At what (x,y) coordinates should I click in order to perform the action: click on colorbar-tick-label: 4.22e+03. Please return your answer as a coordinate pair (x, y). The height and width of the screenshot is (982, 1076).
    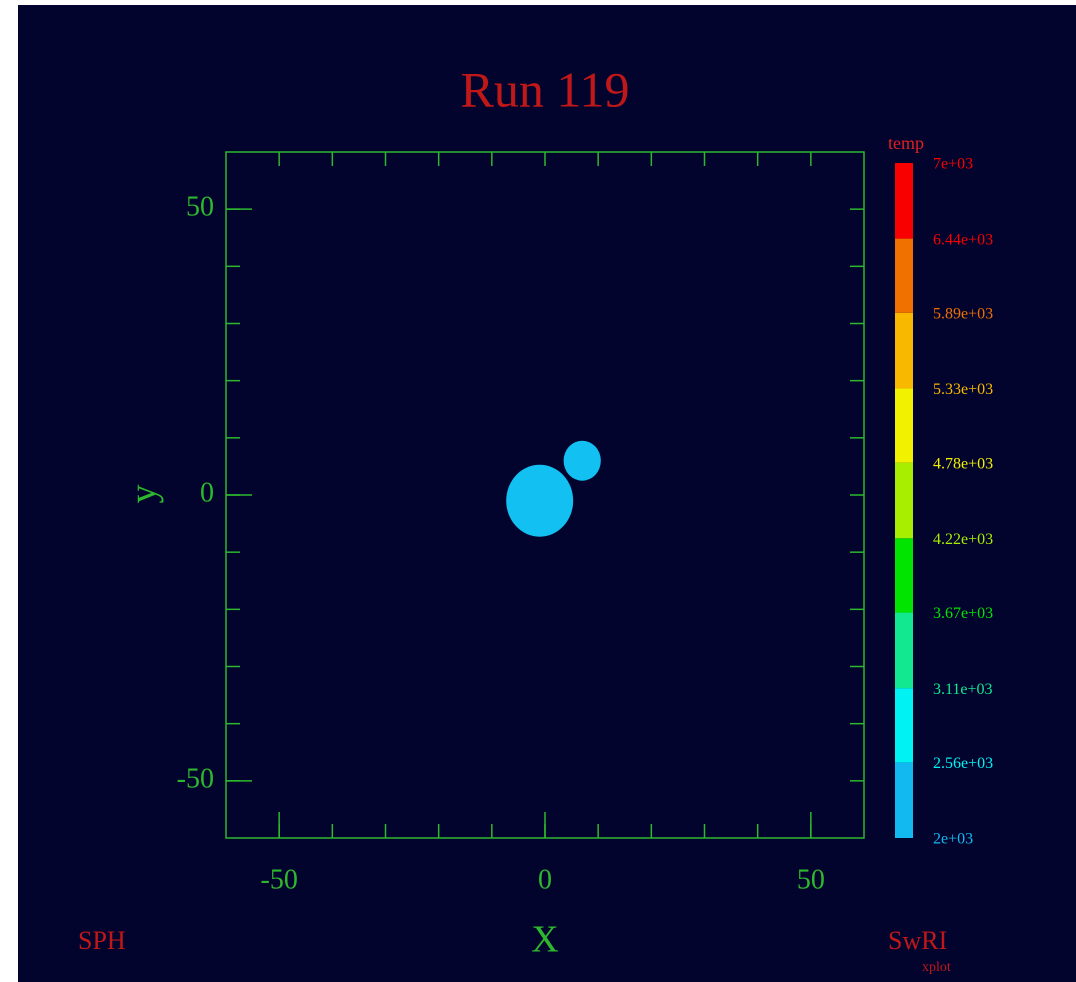
    Looking at the image, I should click on (963, 539).